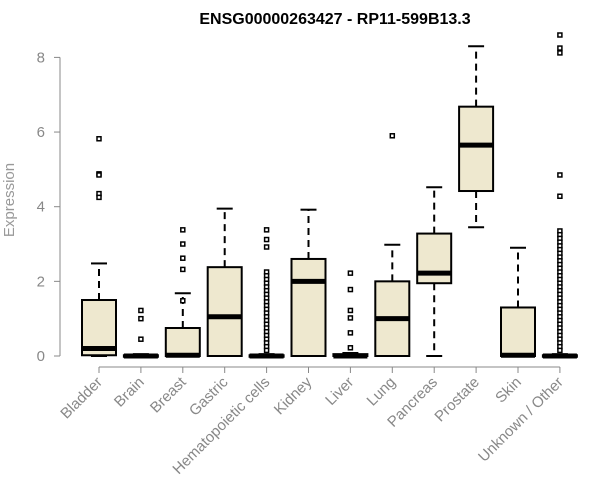 The height and width of the screenshot is (500, 600). Describe the element at coordinates (168, 394) in the screenshot. I see `x-tick-label: Breast` at that location.